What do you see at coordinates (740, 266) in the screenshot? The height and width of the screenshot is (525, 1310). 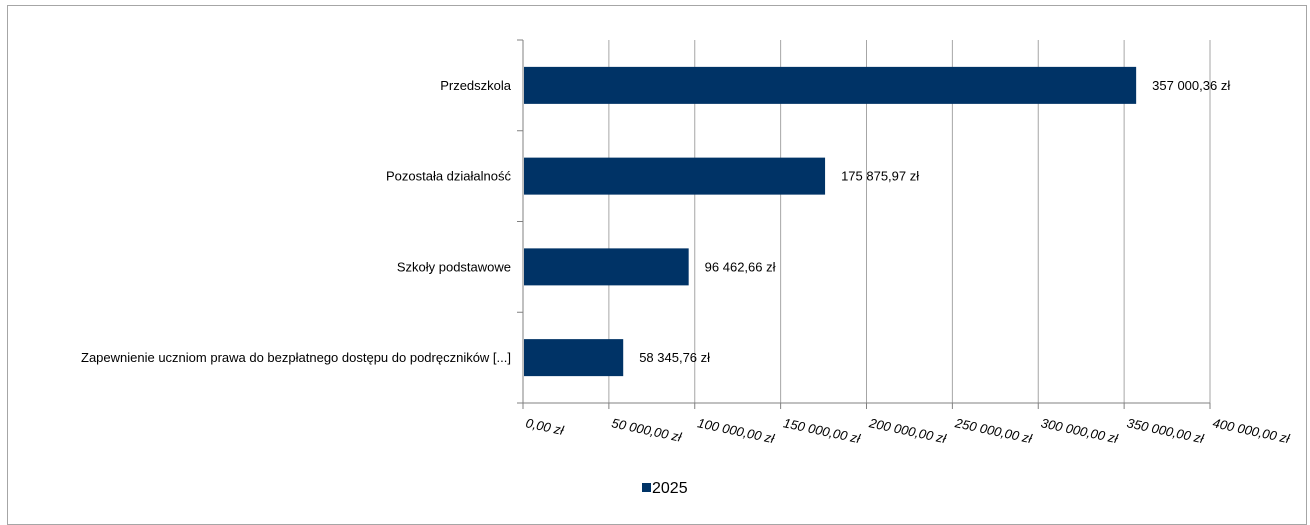 I see `value-label: 96 462,66 zł` at bounding box center [740, 266].